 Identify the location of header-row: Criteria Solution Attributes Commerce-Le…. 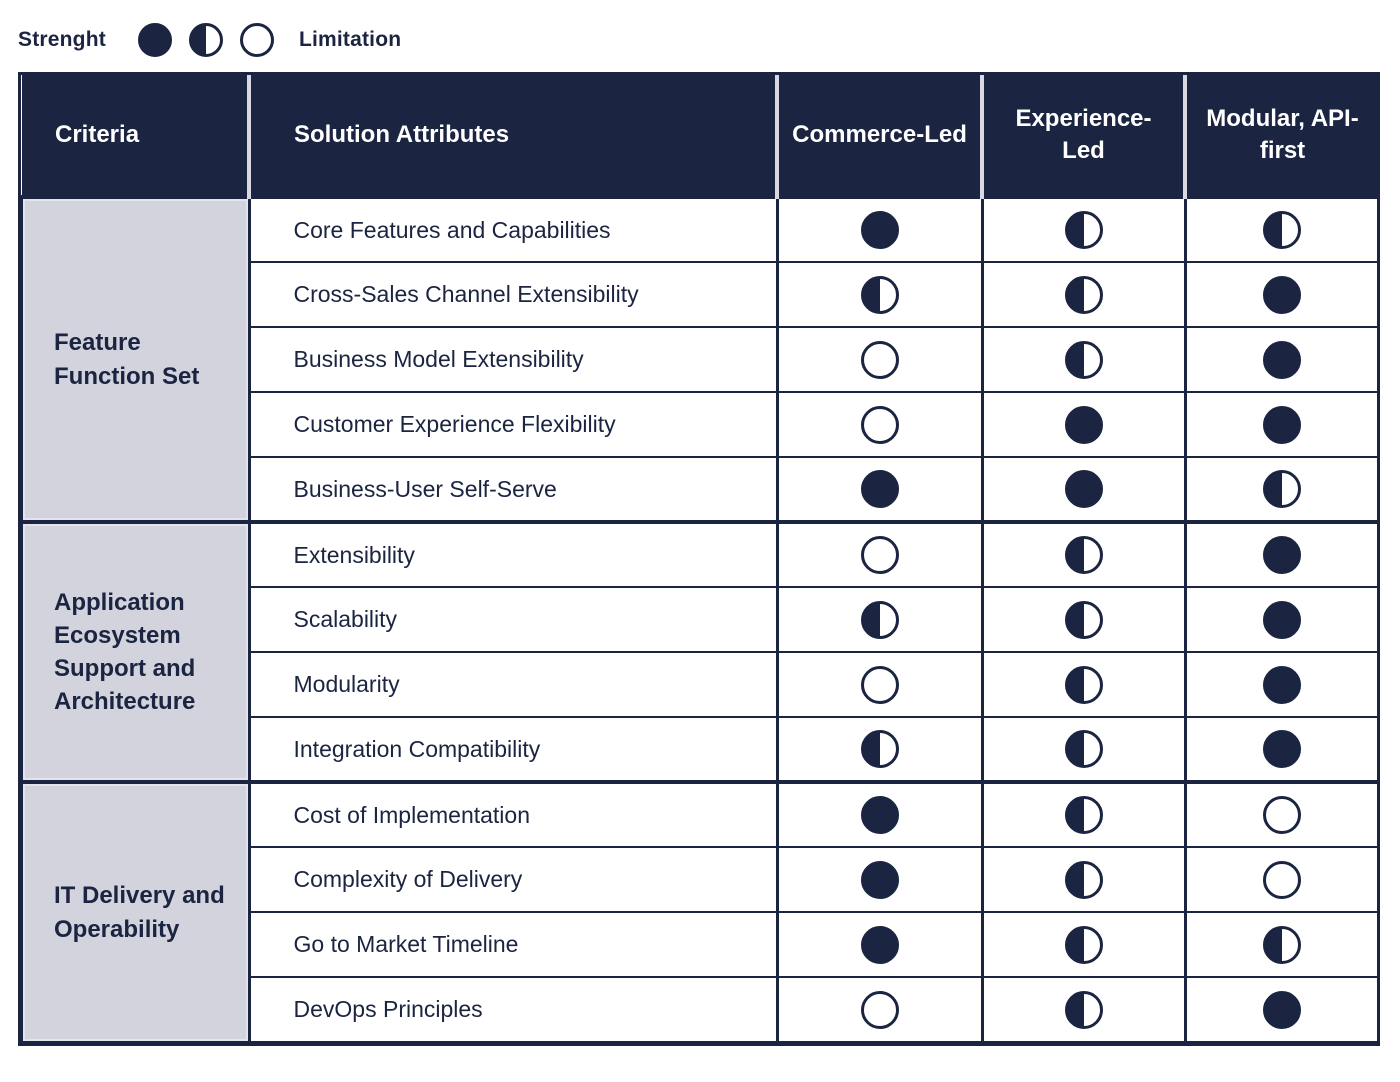
(700, 136).